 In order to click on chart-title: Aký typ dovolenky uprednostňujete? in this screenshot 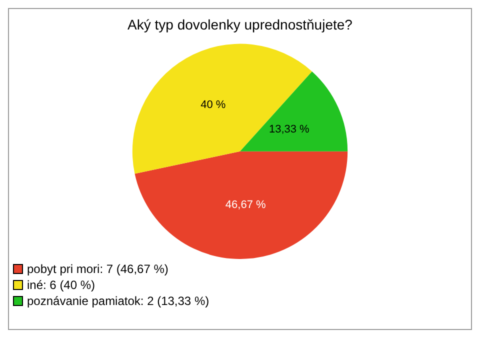, I will do `click(240, 24)`.